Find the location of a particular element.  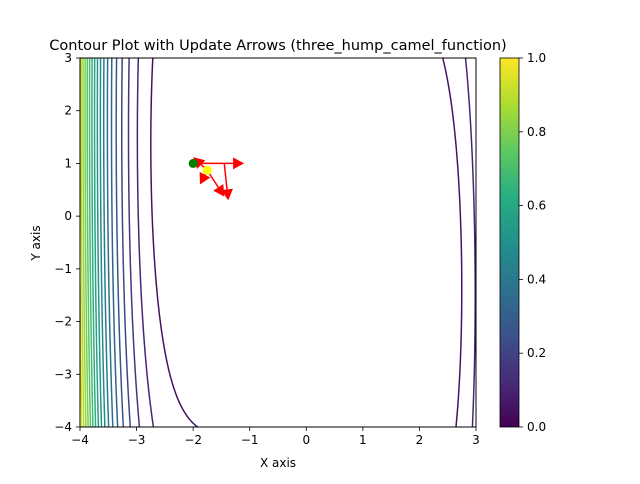

x-tick-label: −2 is located at coordinates (193, 440).